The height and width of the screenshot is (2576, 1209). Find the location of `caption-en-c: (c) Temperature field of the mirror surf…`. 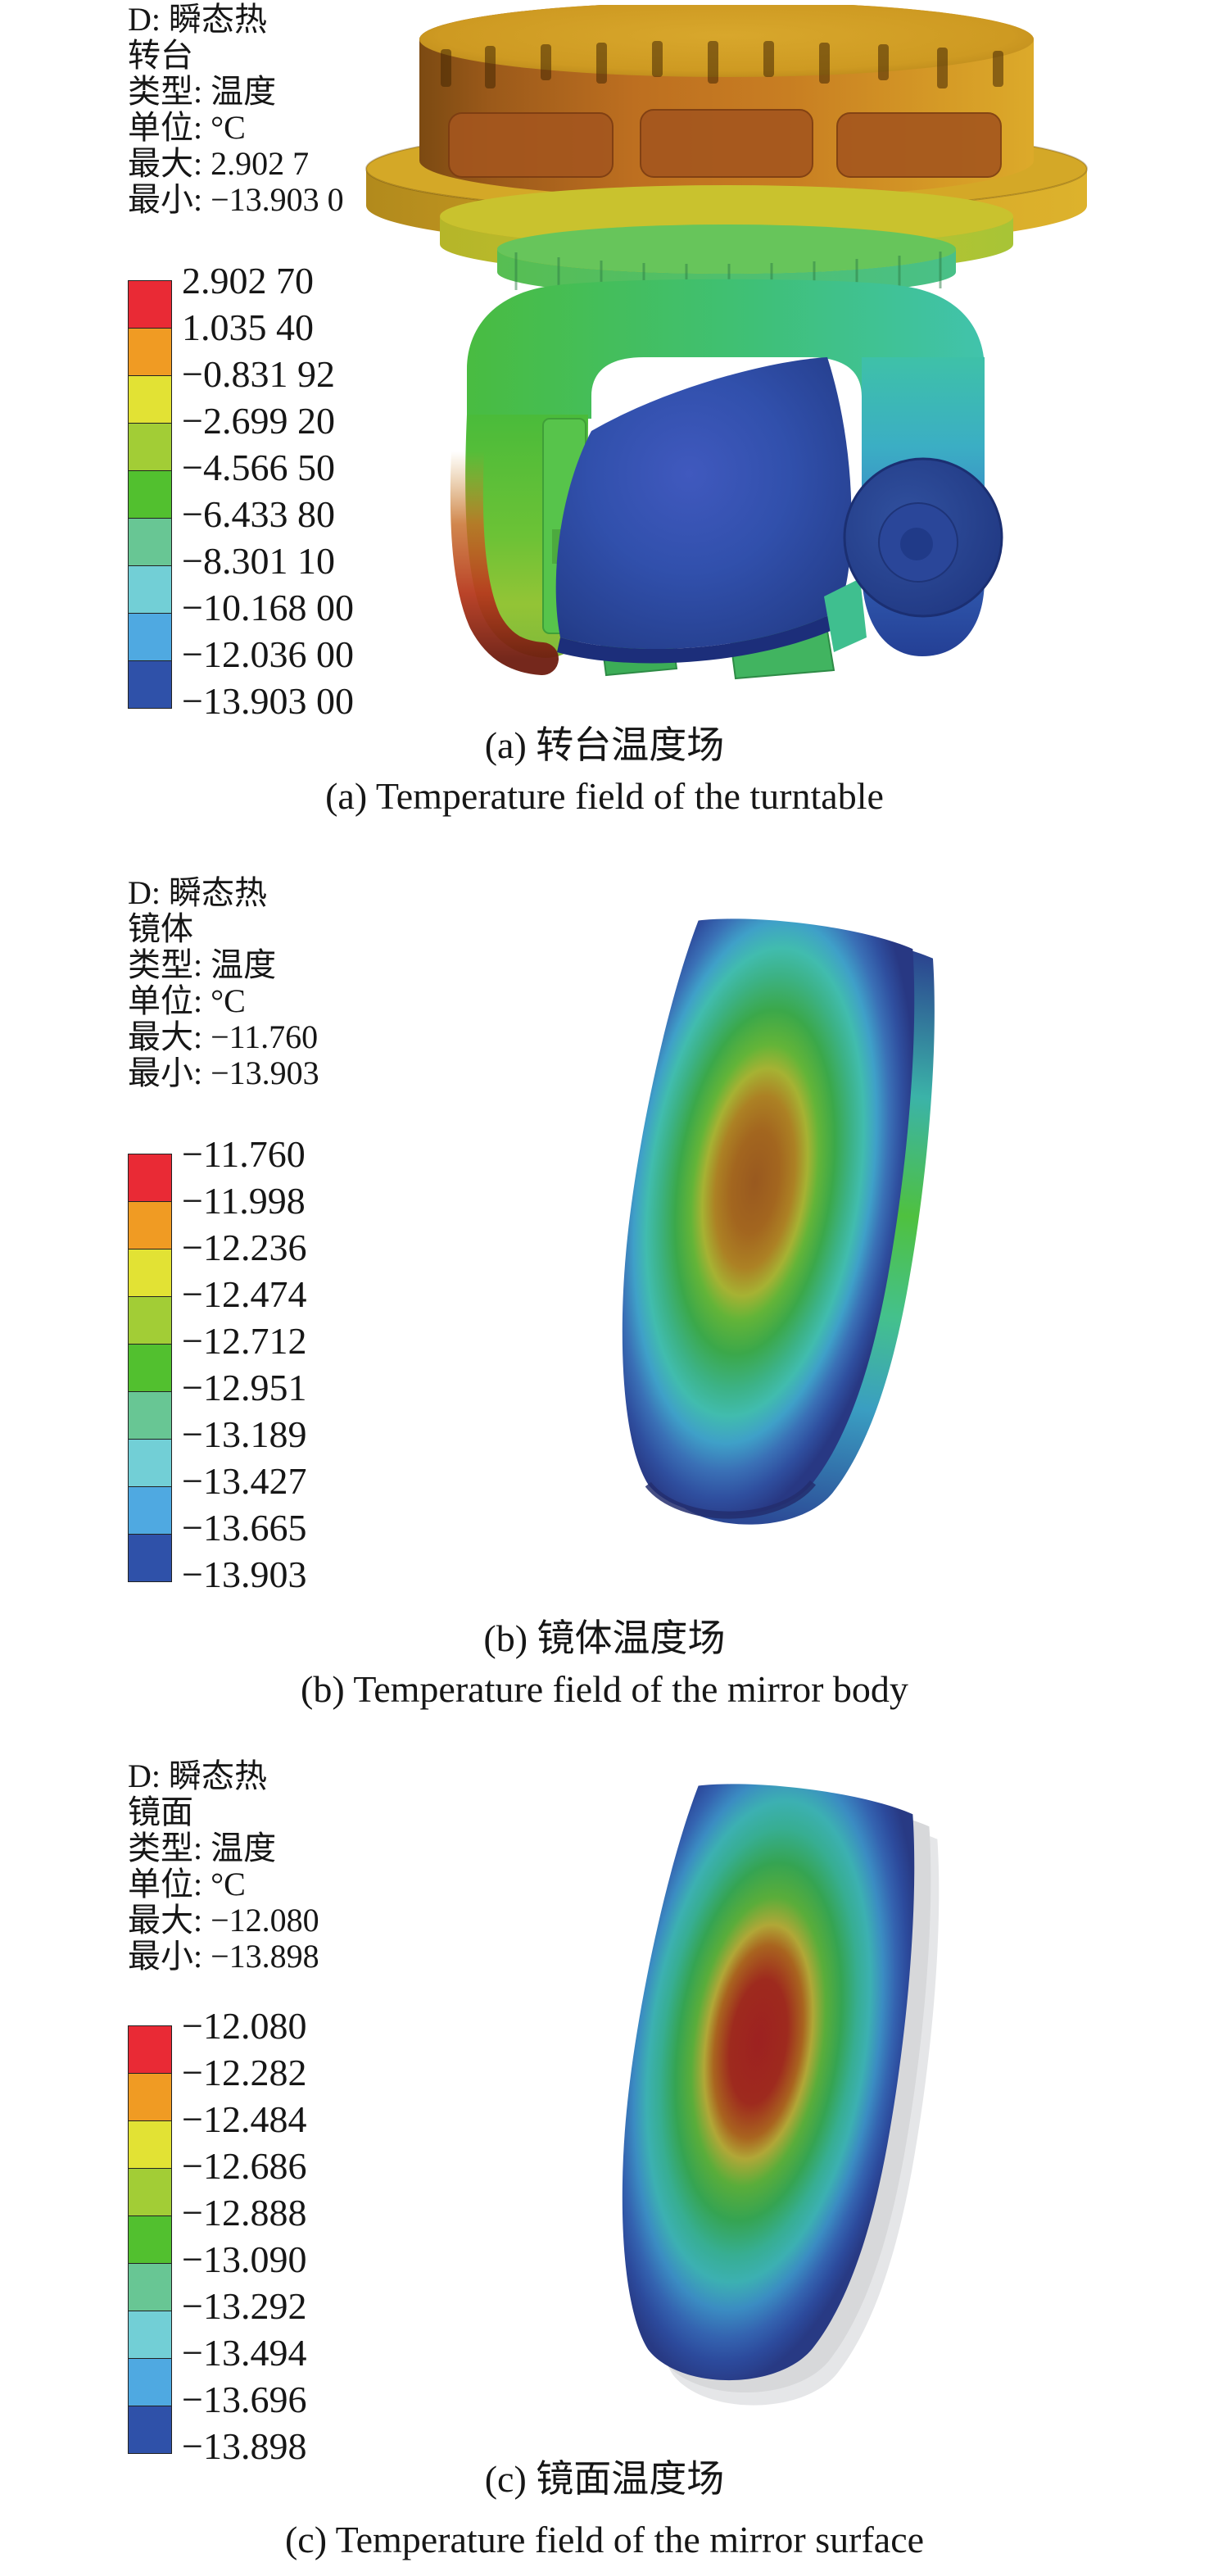

caption-en-c: (c) Temperature field of the mirror surf… is located at coordinates (604, 2539).